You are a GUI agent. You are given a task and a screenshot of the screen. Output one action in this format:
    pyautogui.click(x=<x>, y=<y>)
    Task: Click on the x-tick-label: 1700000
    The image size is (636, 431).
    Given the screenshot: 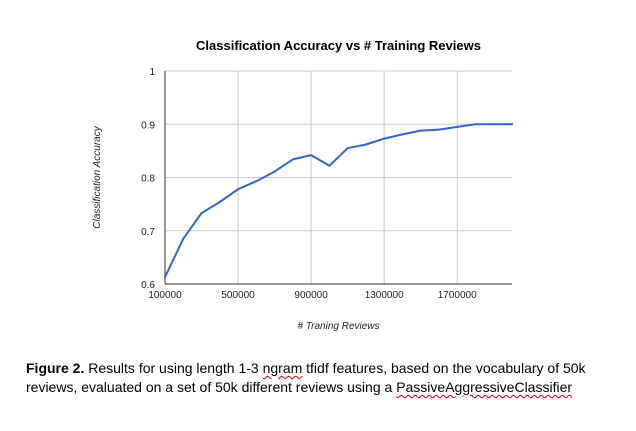 What is the action you would take?
    pyautogui.click(x=457, y=295)
    